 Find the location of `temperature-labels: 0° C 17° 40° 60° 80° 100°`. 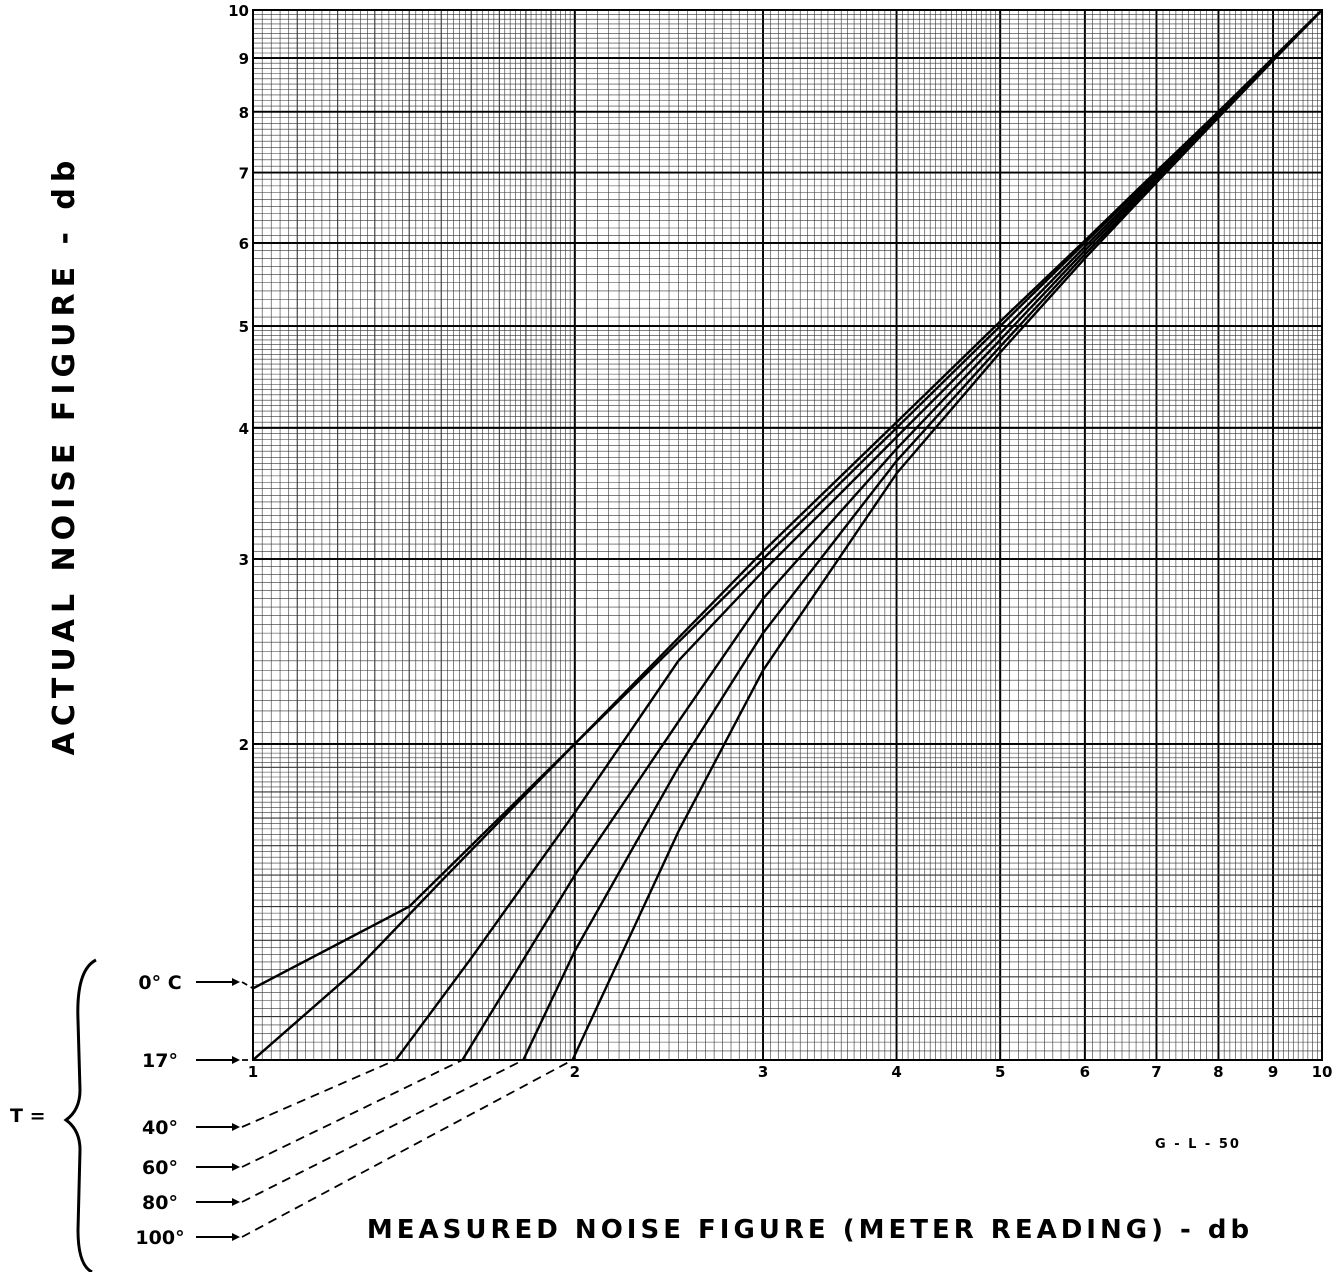

temperature-labels: 0° C 17° 40° 60° 80° 100° is located at coordinates (354, 1110).